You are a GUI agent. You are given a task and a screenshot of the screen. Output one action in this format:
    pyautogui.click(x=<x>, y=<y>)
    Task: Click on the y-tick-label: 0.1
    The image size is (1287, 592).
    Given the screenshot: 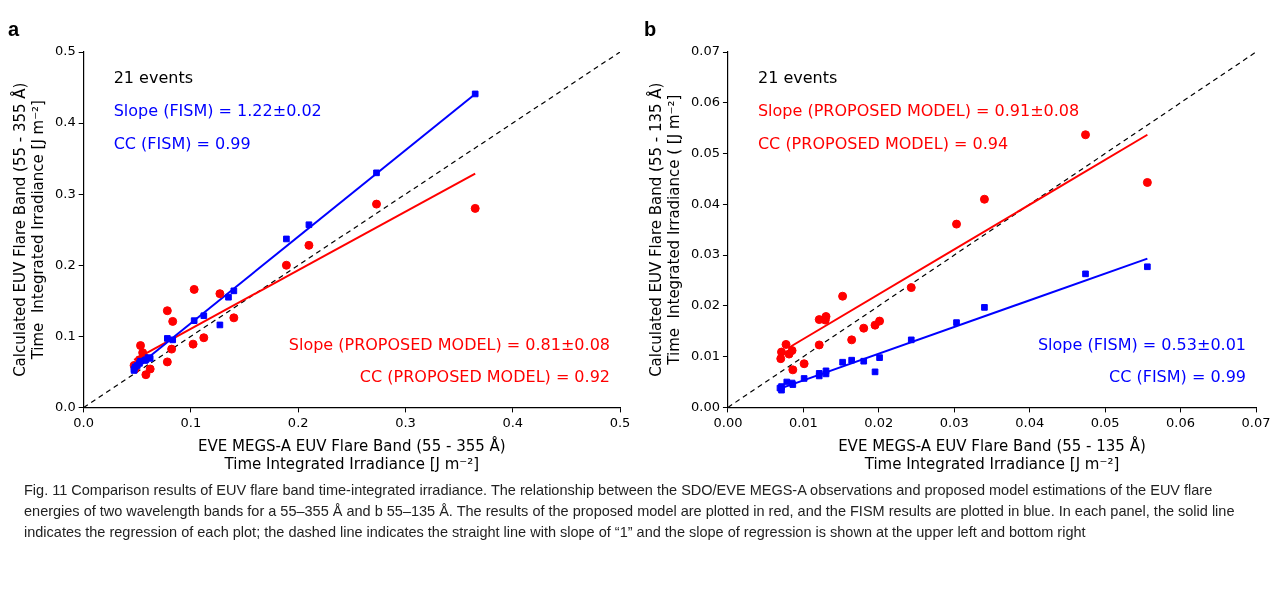 What is the action you would take?
    pyautogui.click(x=65, y=335)
    